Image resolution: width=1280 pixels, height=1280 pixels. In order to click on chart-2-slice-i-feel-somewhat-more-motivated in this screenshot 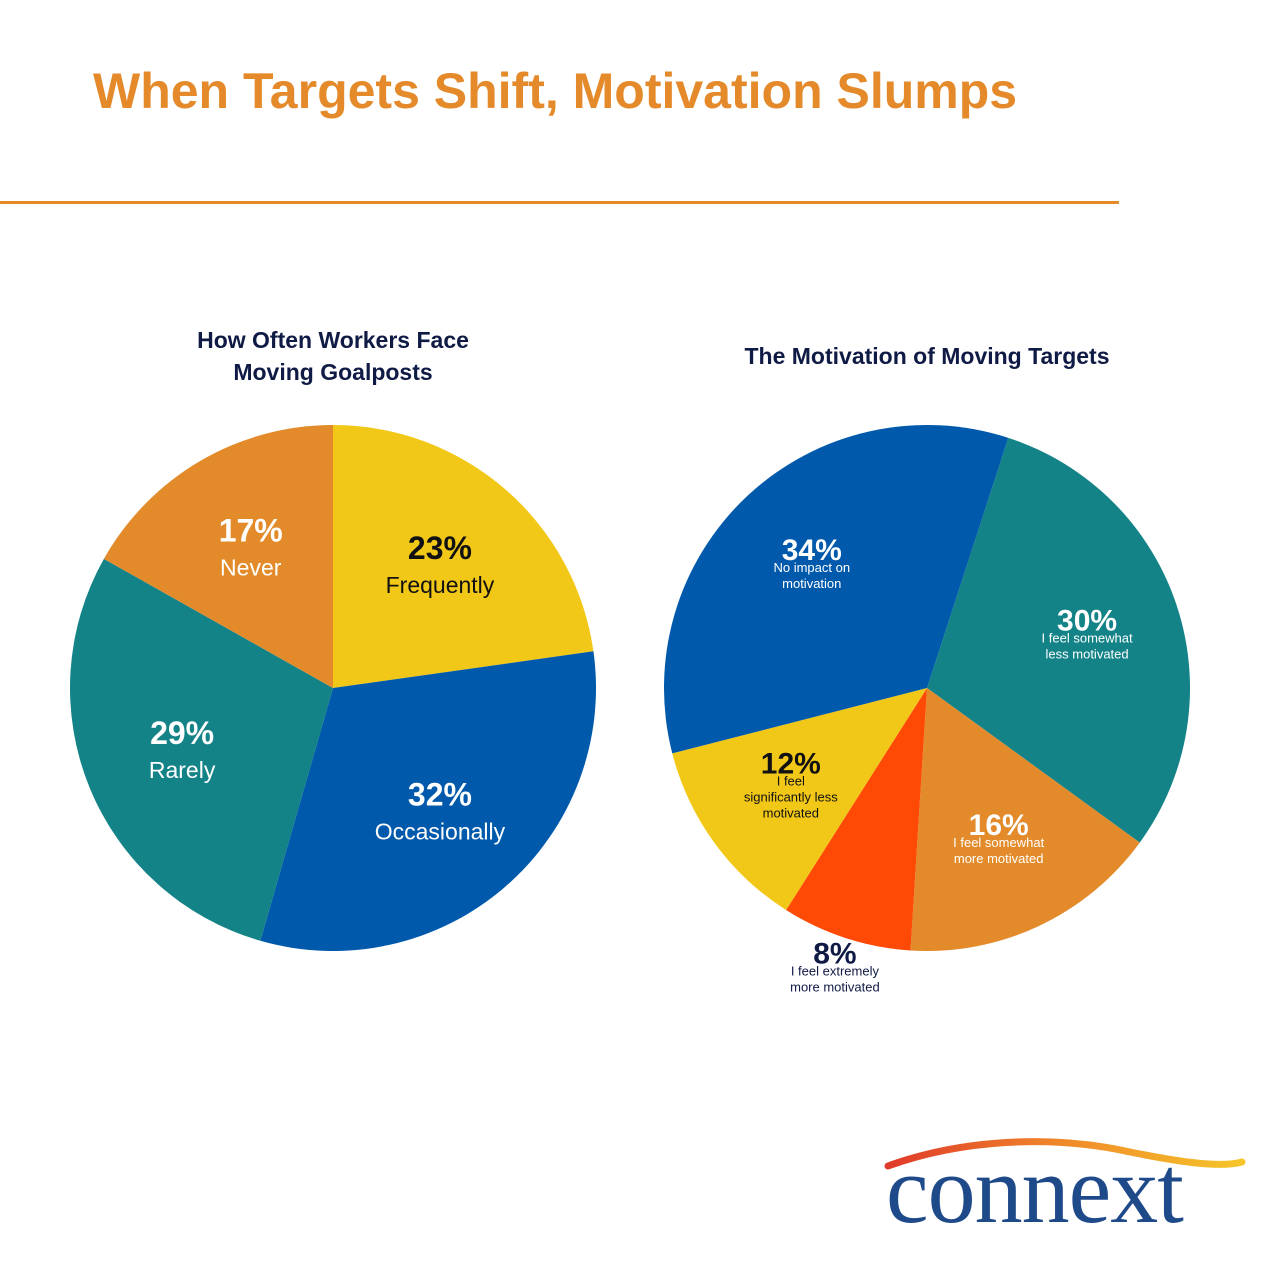, I will do `click(1025, 819)`.